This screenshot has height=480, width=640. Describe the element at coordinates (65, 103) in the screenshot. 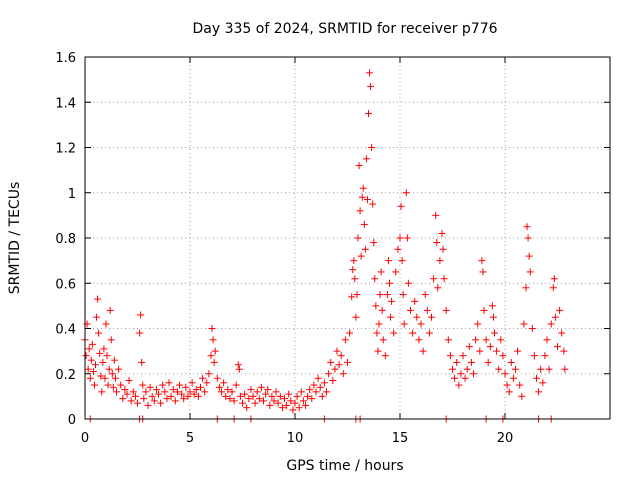

I see `y-tick-label: 1.4` at that location.